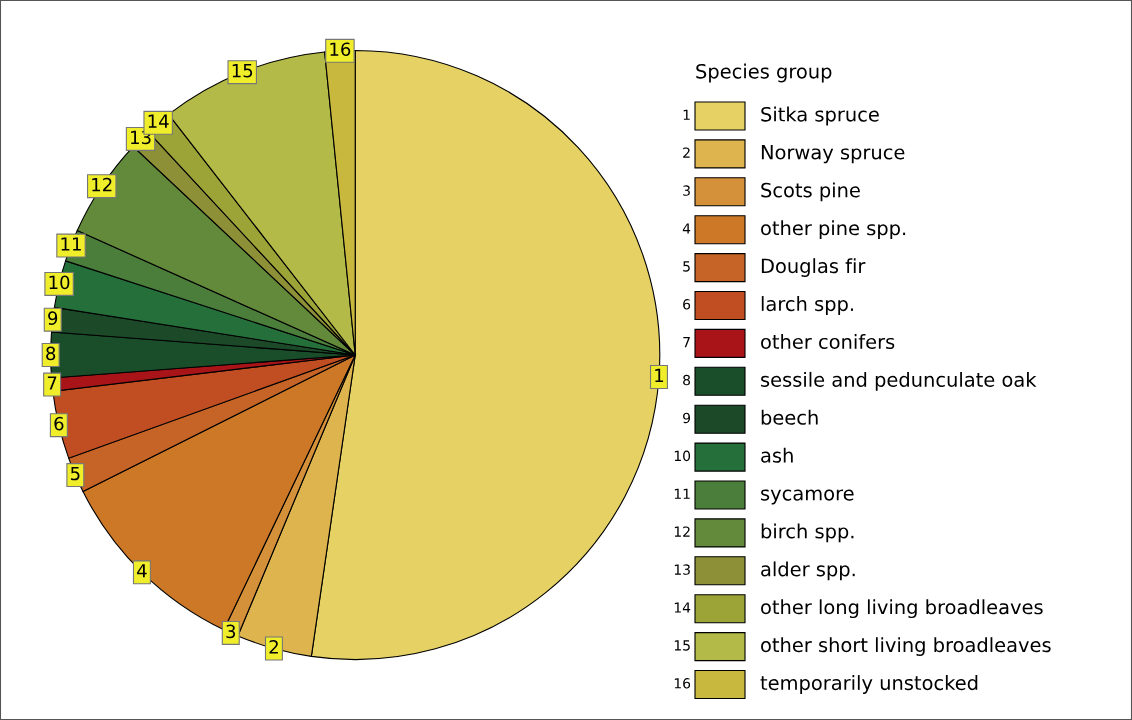  I want to click on legend-label: Sitka spruce, so click(820, 116).